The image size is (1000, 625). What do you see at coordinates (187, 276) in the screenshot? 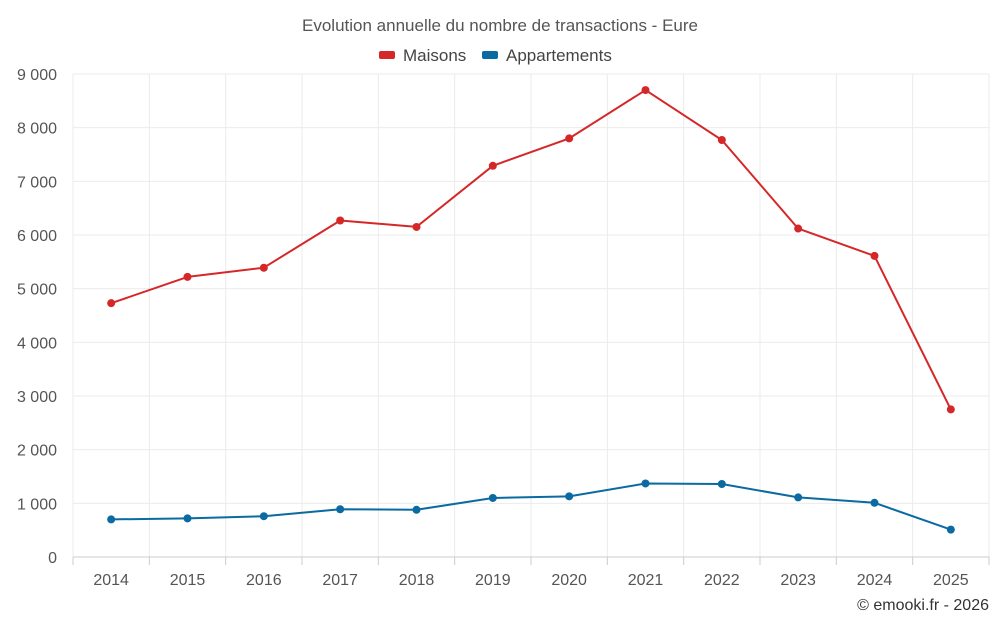
I see `data-point-maisons-2015` at bounding box center [187, 276].